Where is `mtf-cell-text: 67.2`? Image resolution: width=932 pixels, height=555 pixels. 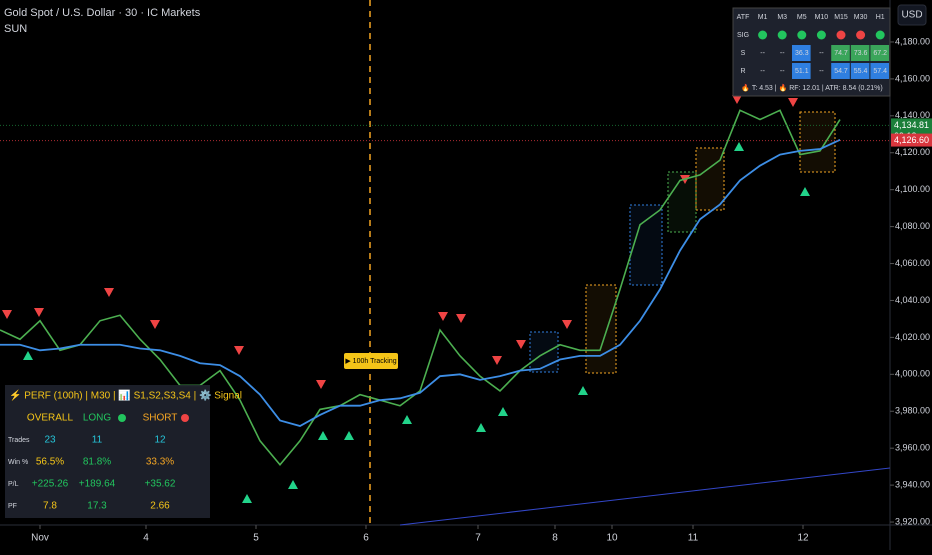
mtf-cell-text: 67.2 is located at coordinates (880, 53).